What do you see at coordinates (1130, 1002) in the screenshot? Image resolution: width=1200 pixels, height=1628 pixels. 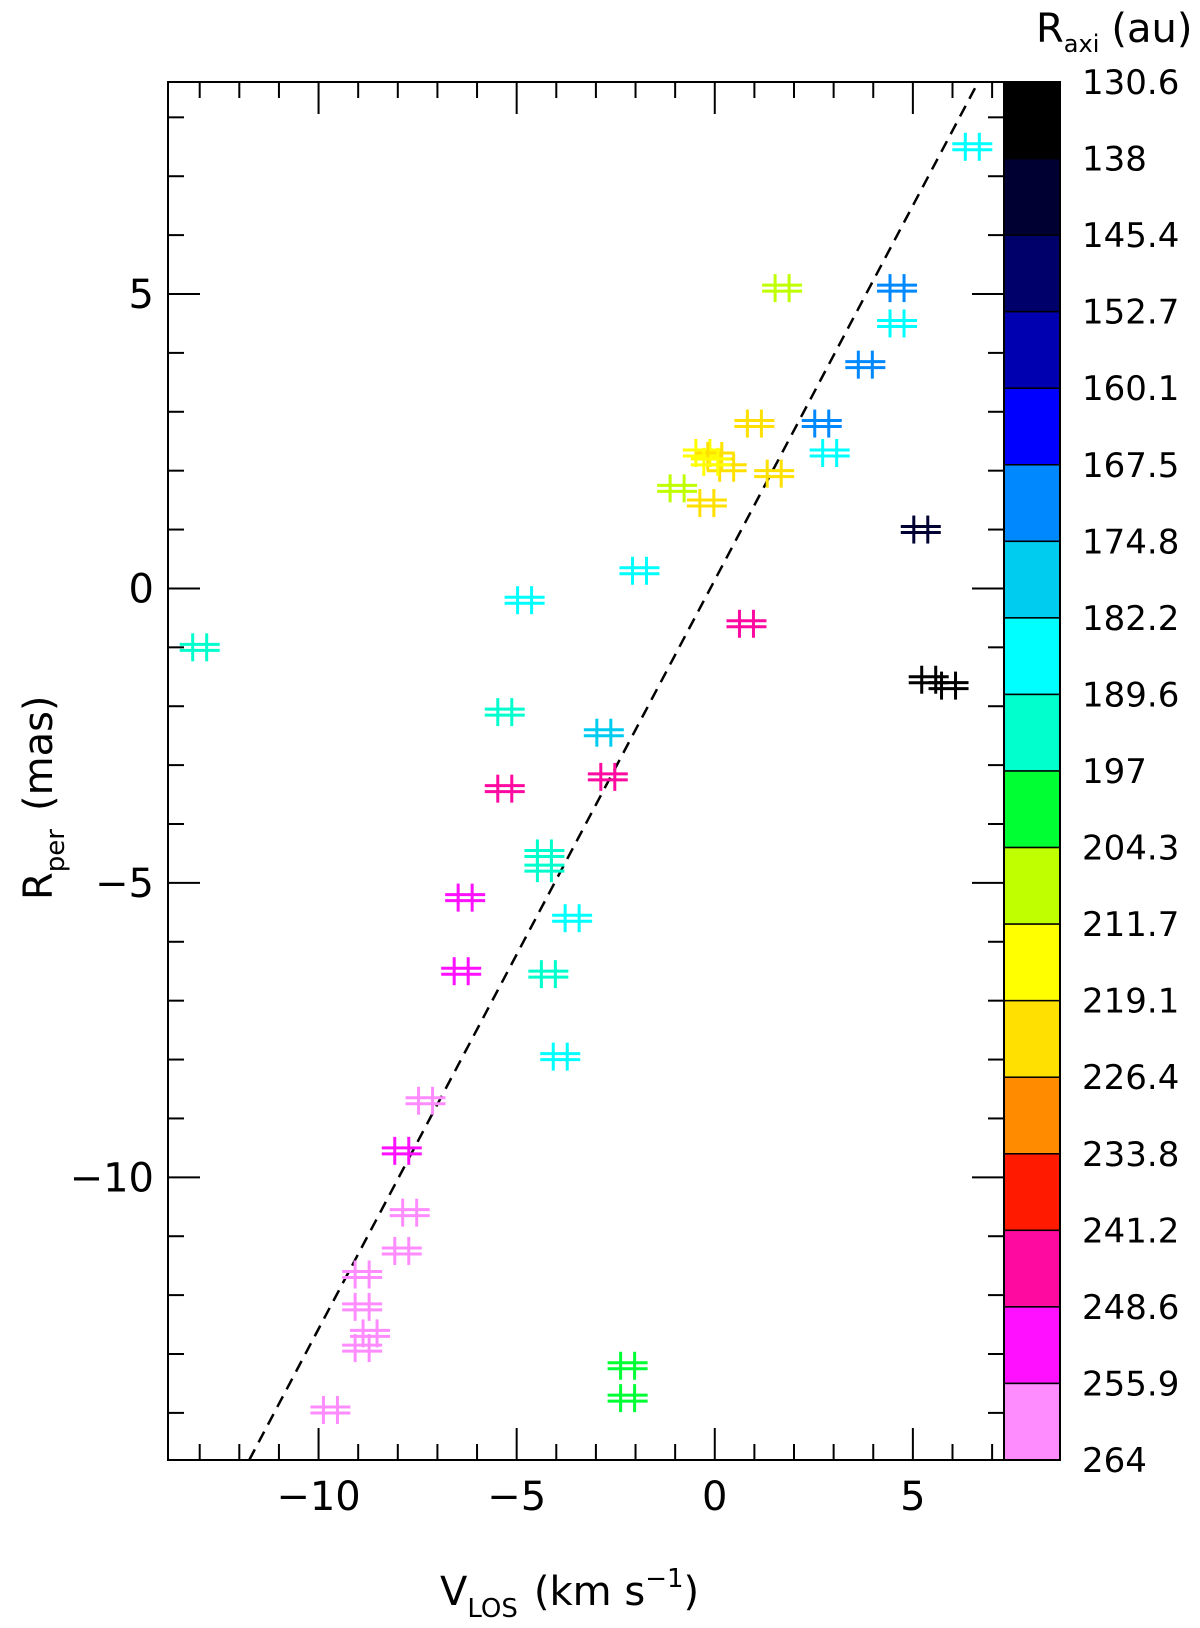 I see `colorbar-label: 219.1` at bounding box center [1130, 1002].